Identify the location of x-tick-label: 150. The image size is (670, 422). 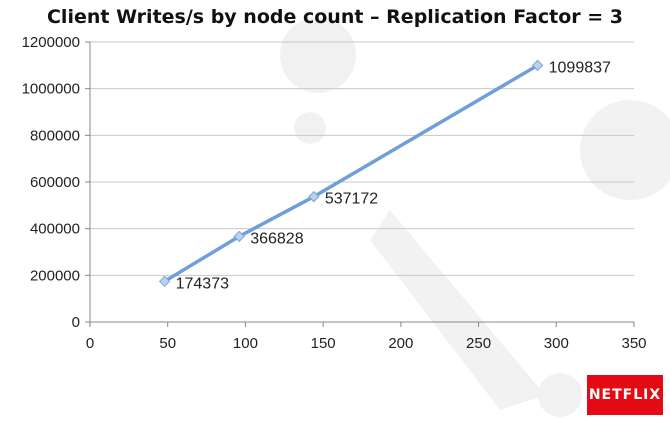
(323, 343).